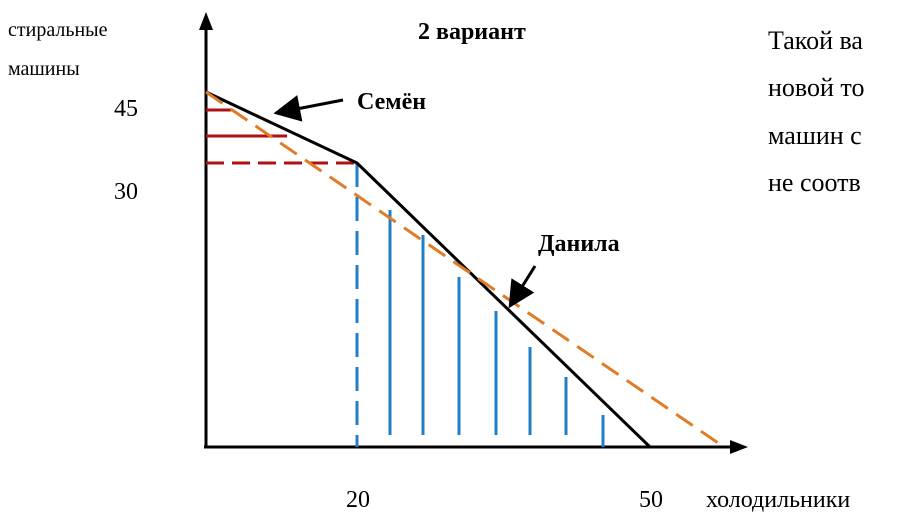  What do you see at coordinates (651, 500) in the screenshot?
I see `x-tick-50: 50` at bounding box center [651, 500].